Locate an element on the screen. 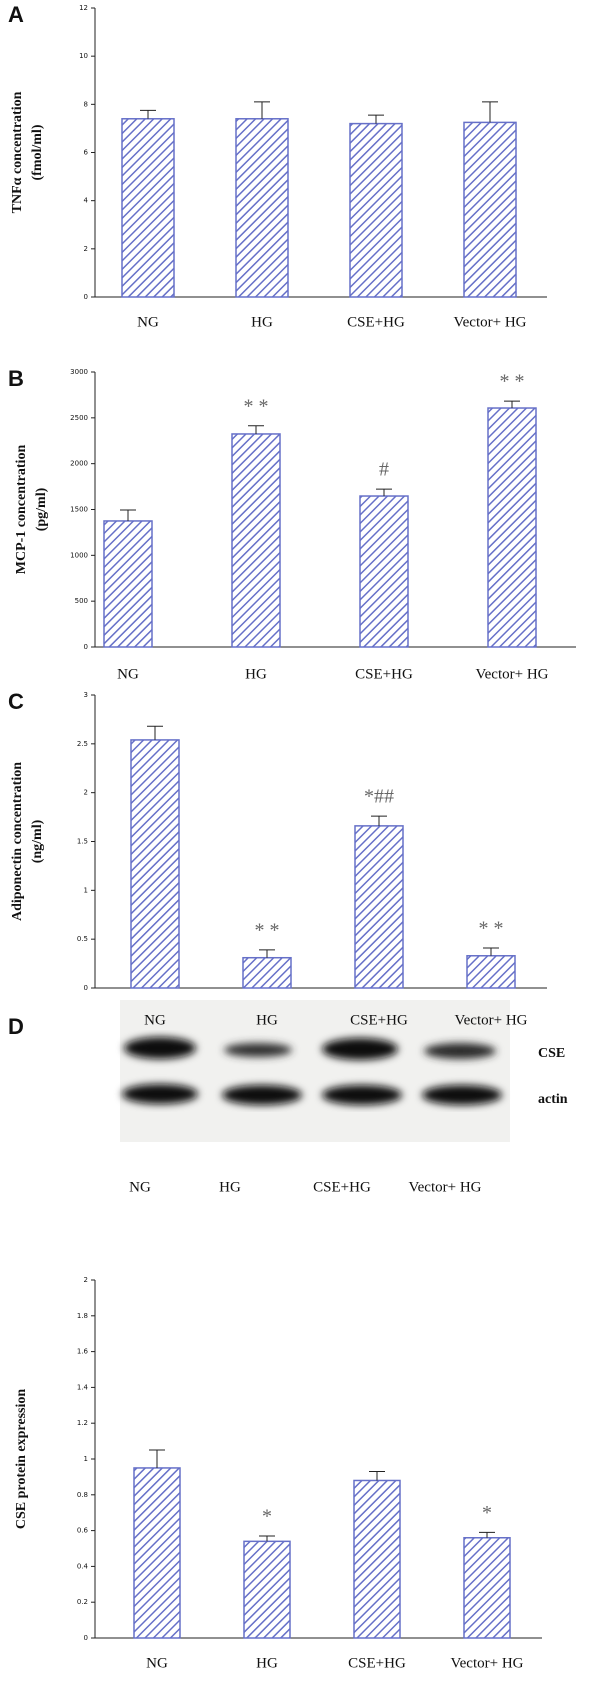 The image size is (600, 1682). annotation: # is located at coordinates (384, 470).